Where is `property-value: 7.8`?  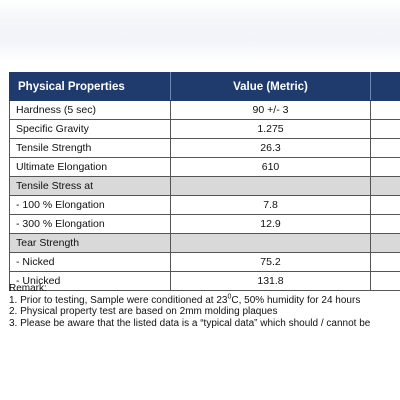
property-value: 7.8 is located at coordinates (270, 205).